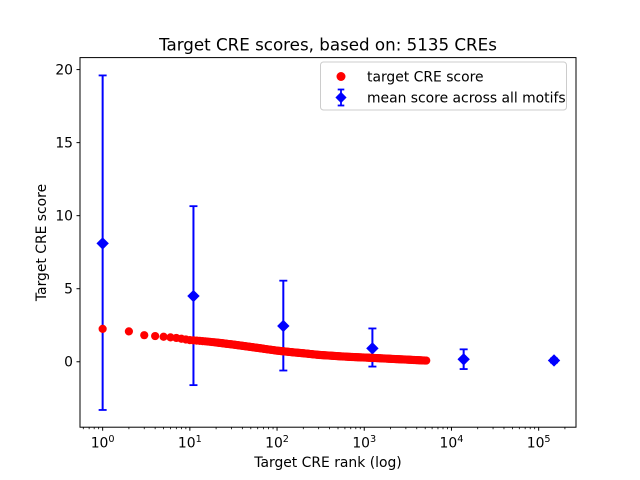  I want to click on target-score-series, so click(264, 344).